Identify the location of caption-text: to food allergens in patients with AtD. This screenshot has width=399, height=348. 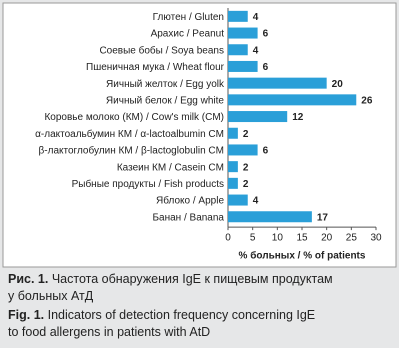
(109, 332).